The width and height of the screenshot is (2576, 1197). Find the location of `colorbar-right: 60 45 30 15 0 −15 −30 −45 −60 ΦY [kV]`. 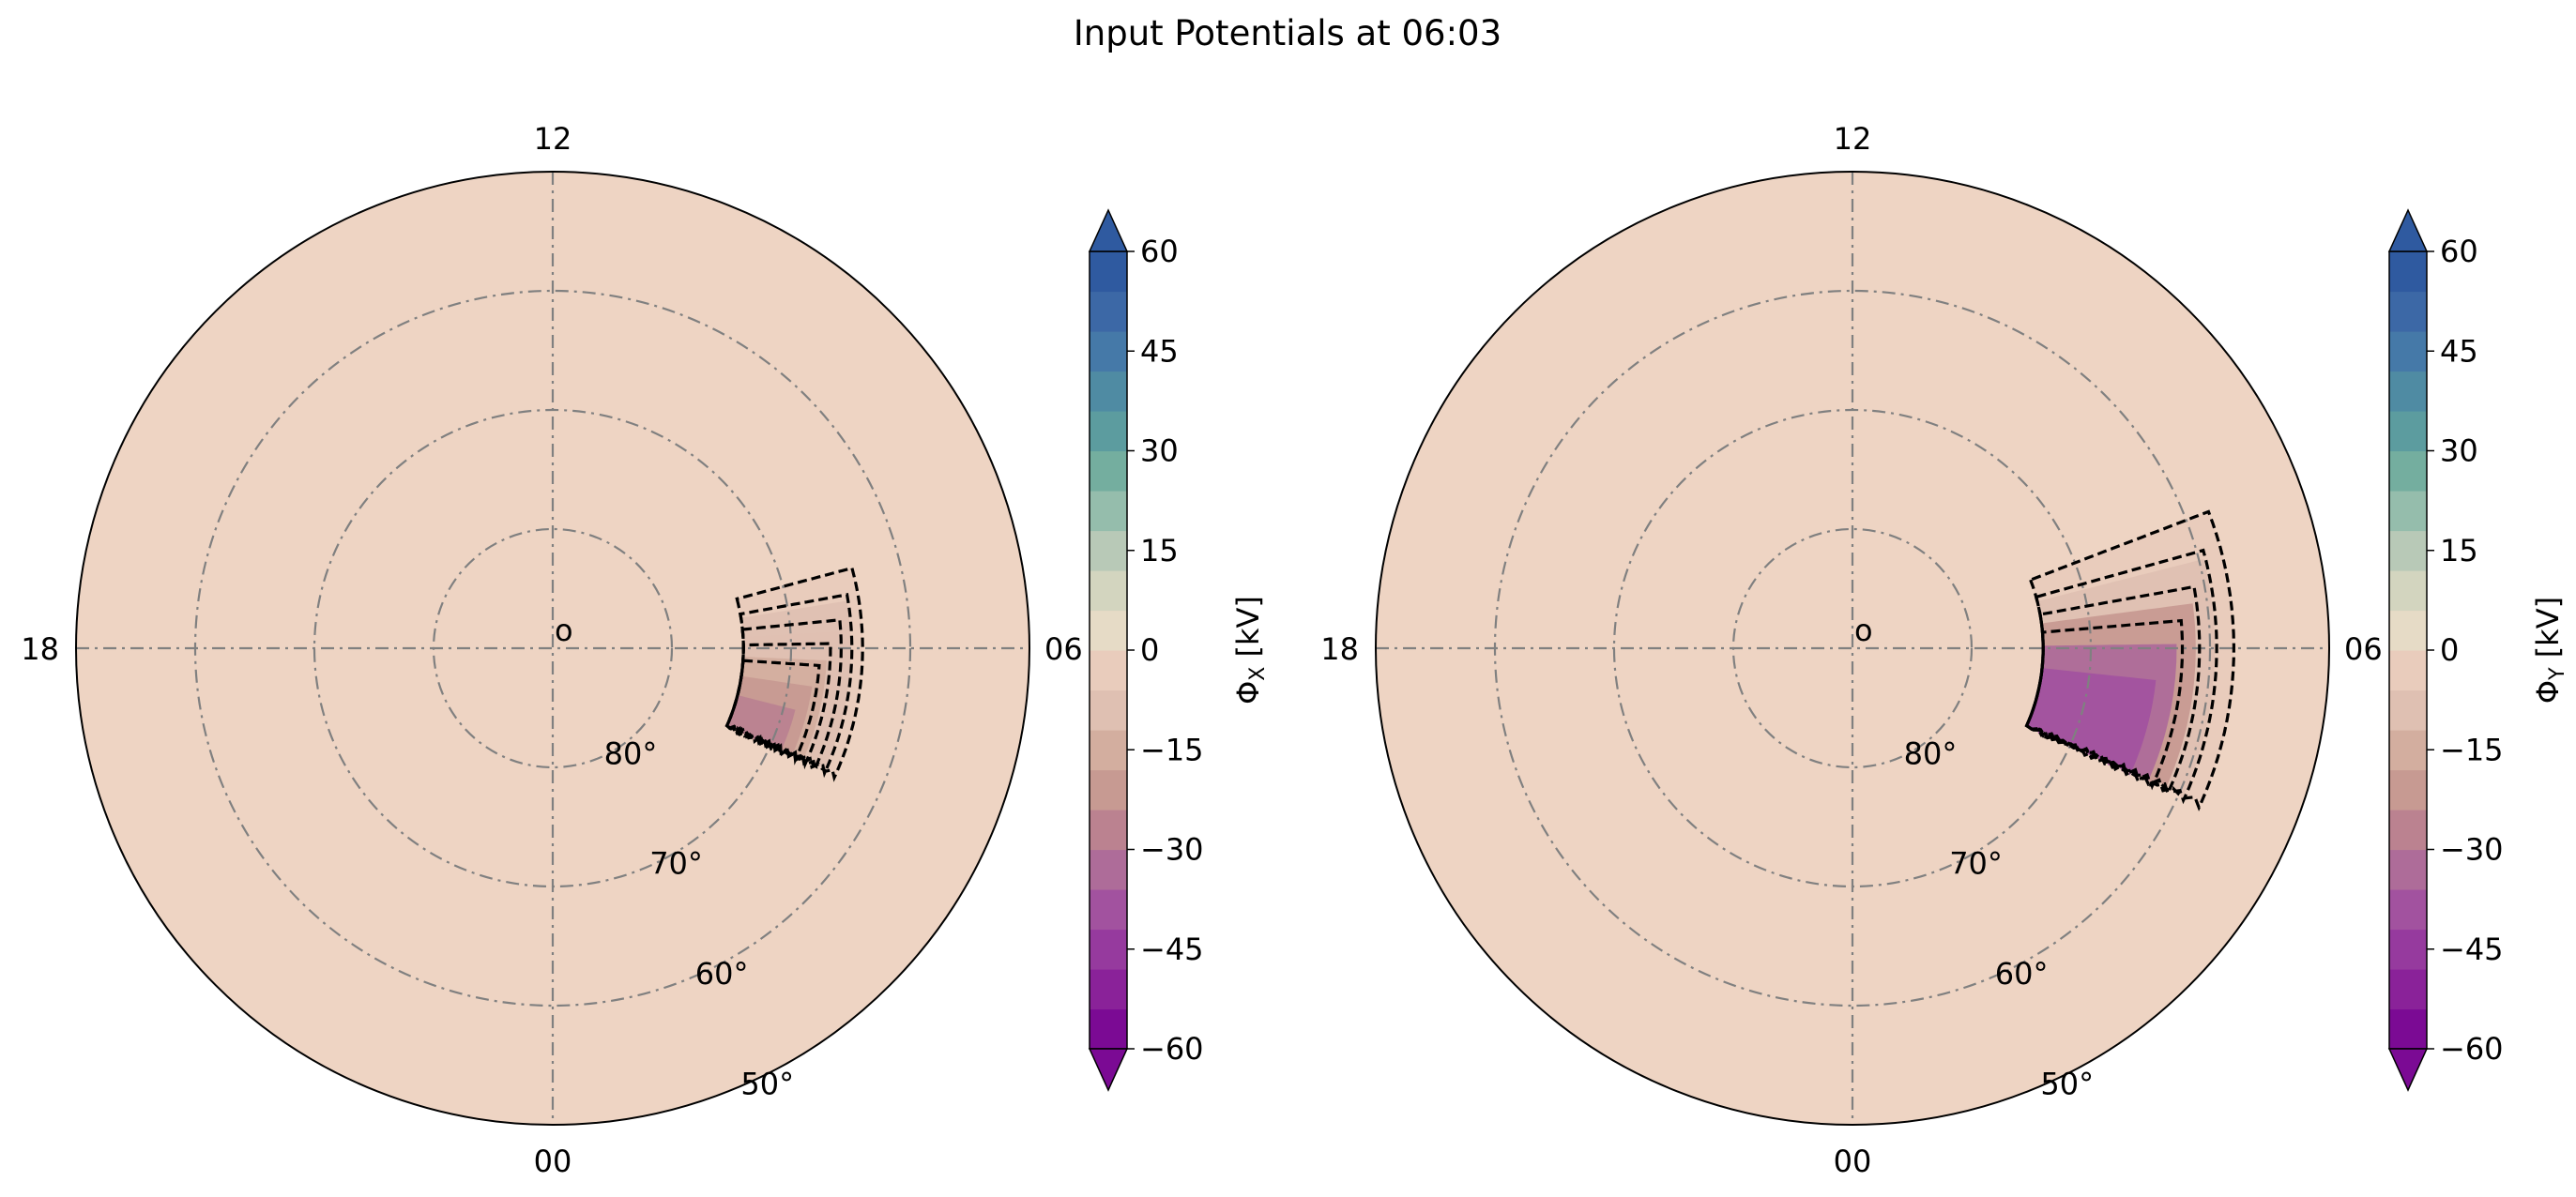

colorbar-right: 60 45 30 15 0 −15 −30 −45 −60 ΦY [kV] is located at coordinates (2478, 650).